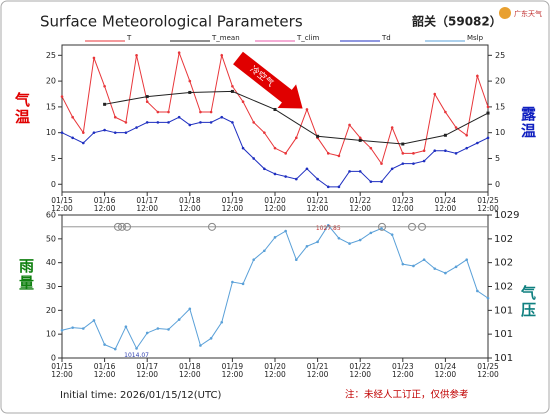 This screenshot has height=414, width=550. Describe the element at coordinates (22, 109) in the screenshot. I see `side-label: 气温` at that location.